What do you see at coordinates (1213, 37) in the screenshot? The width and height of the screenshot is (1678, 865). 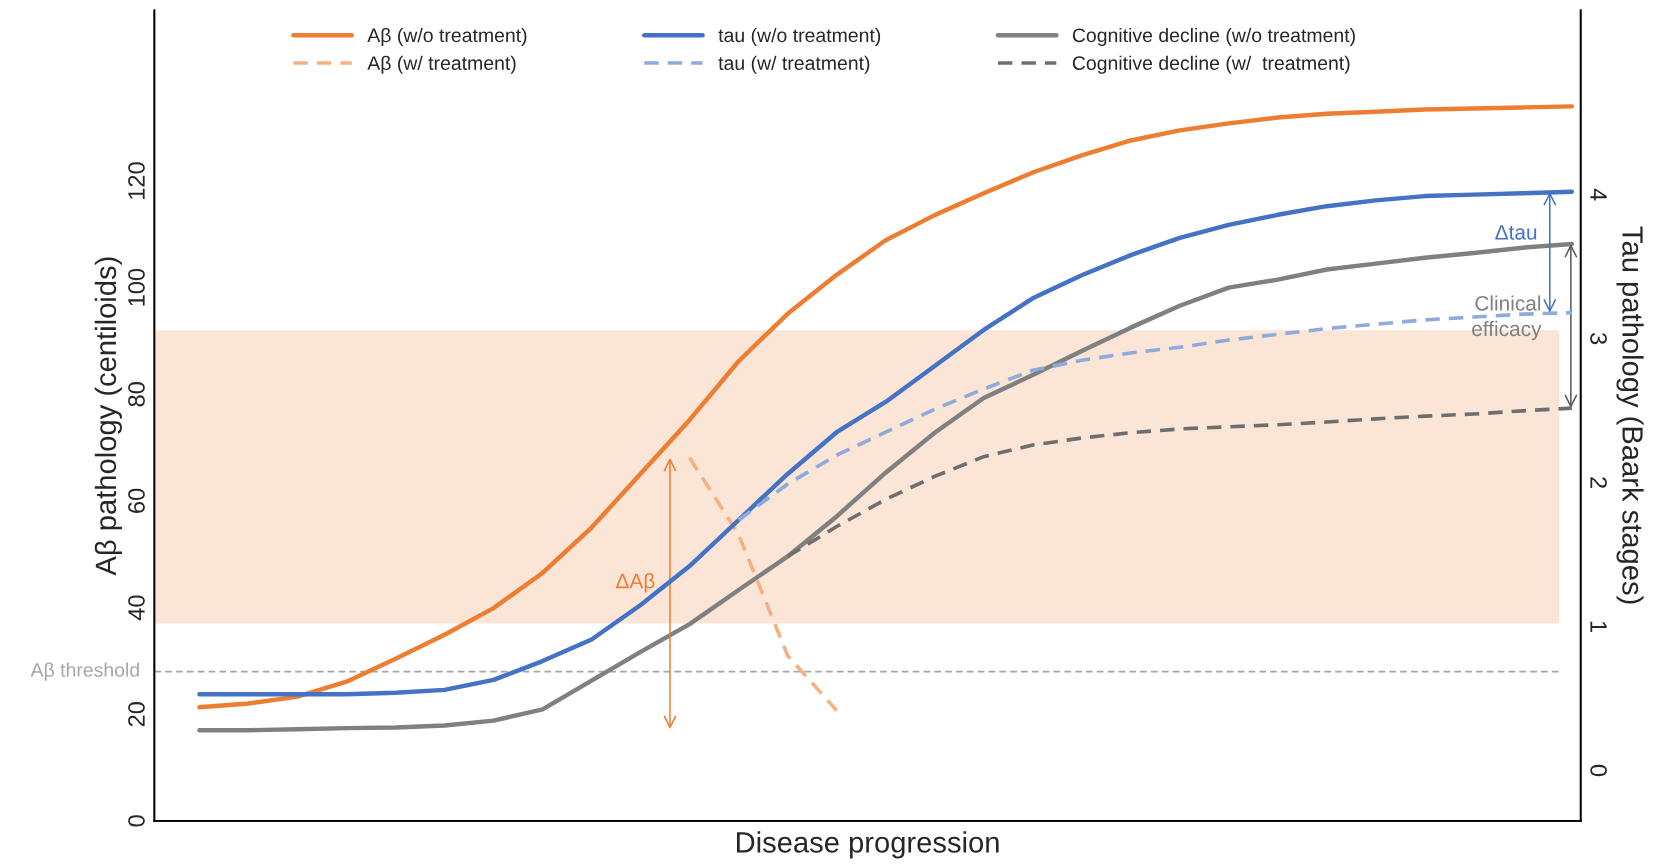 I see `legend-label: Cognitive decline (w/o treatment)` at bounding box center [1213, 37].